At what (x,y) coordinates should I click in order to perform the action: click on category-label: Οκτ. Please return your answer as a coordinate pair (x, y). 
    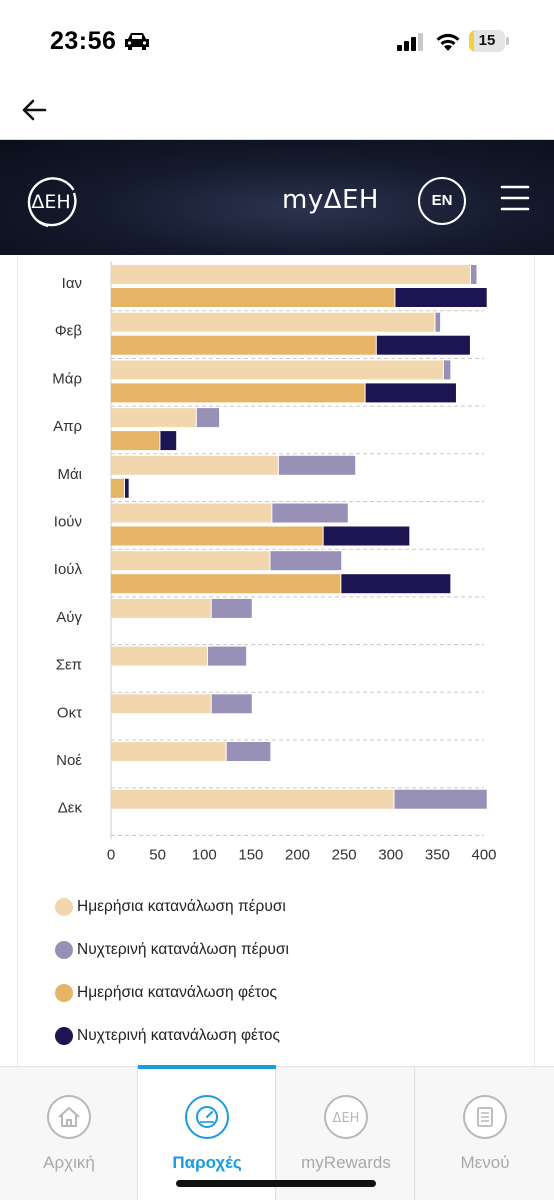
    Looking at the image, I should click on (69, 712).